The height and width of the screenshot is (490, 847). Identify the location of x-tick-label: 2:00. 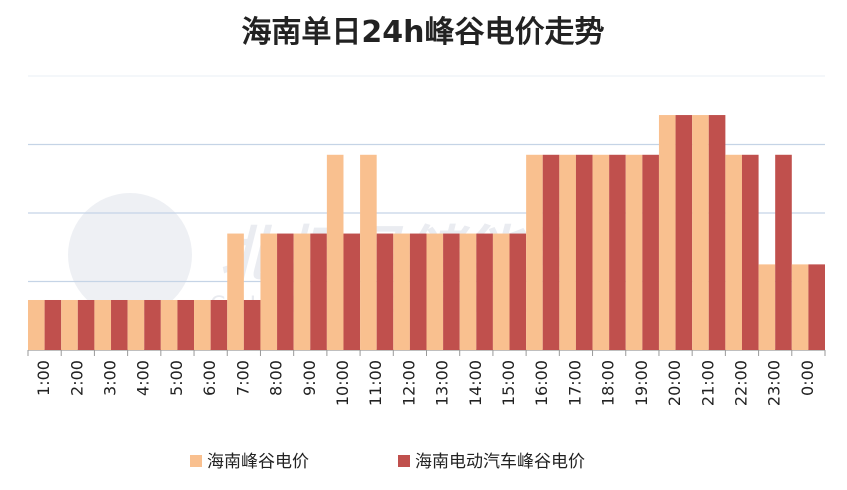
(76, 378).